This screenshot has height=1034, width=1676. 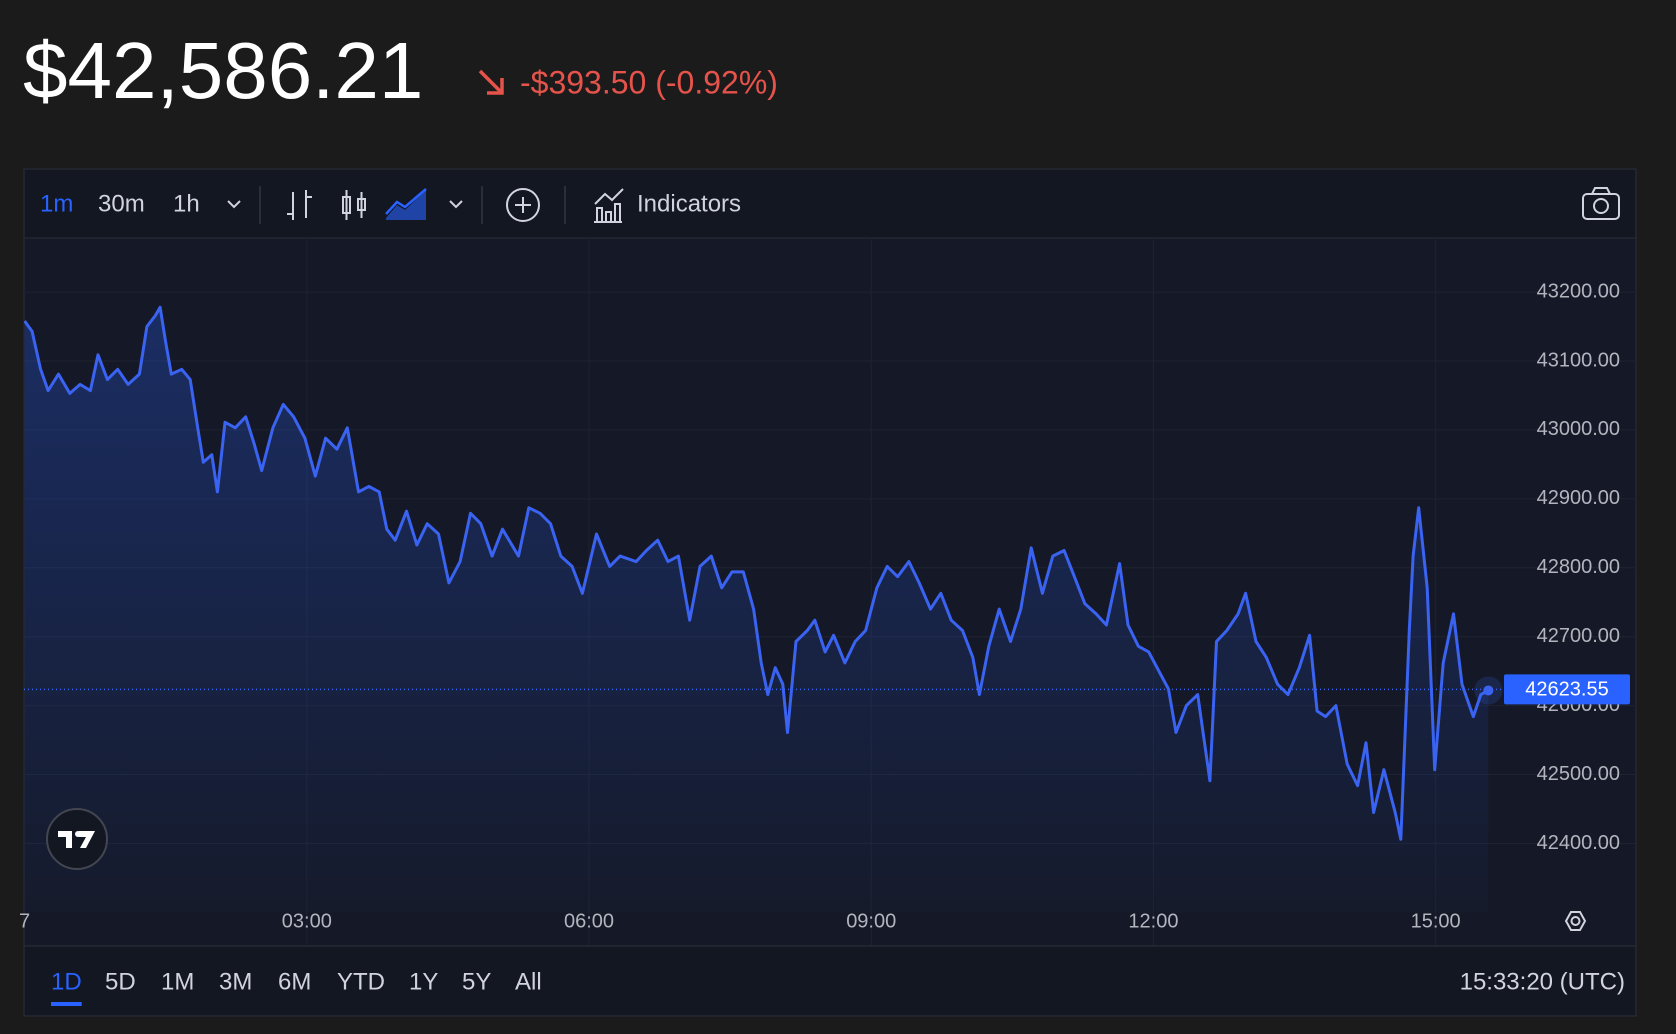 I want to click on x-tick-label: 03:00, so click(x=307, y=921).